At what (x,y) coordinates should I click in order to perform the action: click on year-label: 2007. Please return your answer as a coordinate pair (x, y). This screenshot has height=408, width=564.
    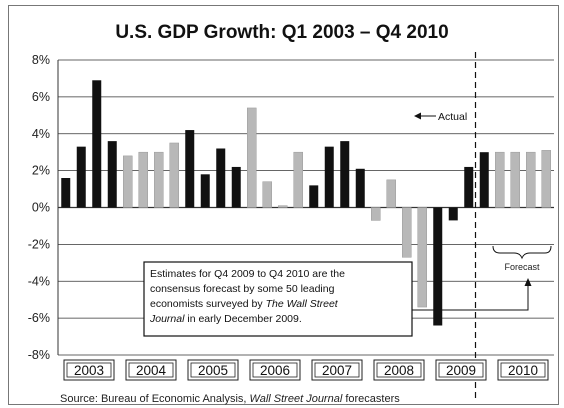
    Looking at the image, I should click on (337, 370).